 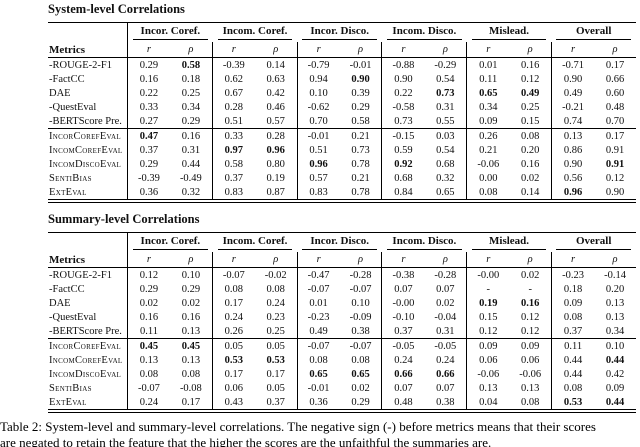 I want to click on value-cell: -0.15, so click(x=403, y=136).